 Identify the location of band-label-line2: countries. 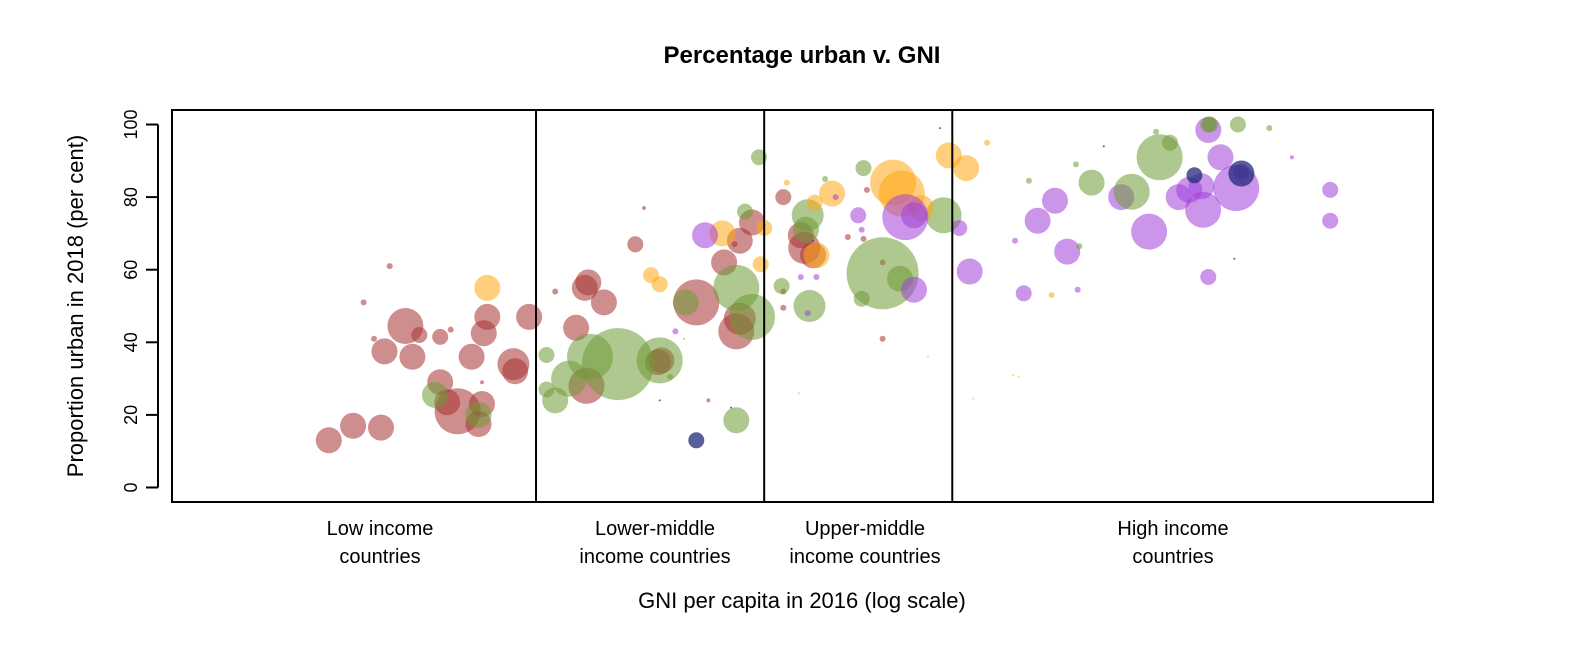
(379, 557).